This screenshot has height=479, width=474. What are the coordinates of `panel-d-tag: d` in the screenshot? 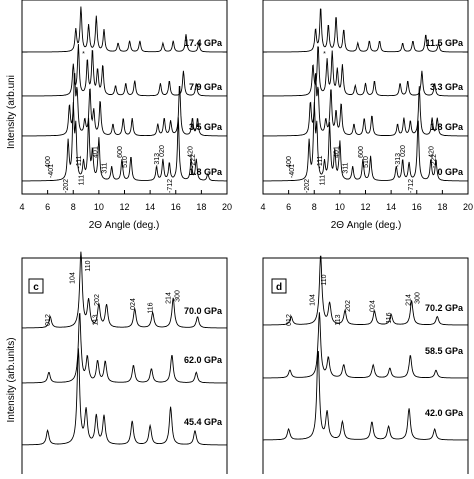 It's located at (279, 287).